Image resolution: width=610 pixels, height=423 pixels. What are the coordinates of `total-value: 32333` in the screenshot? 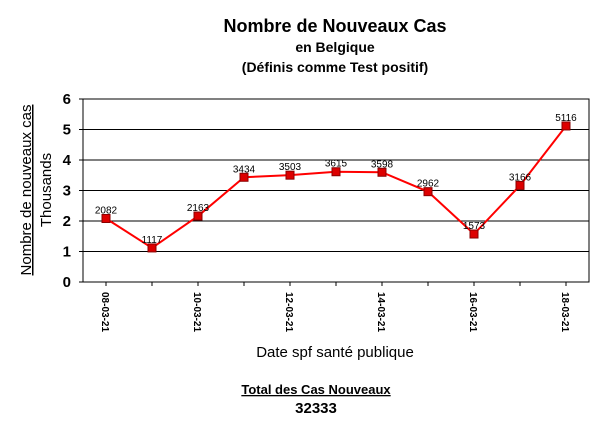 It's located at (316, 408).